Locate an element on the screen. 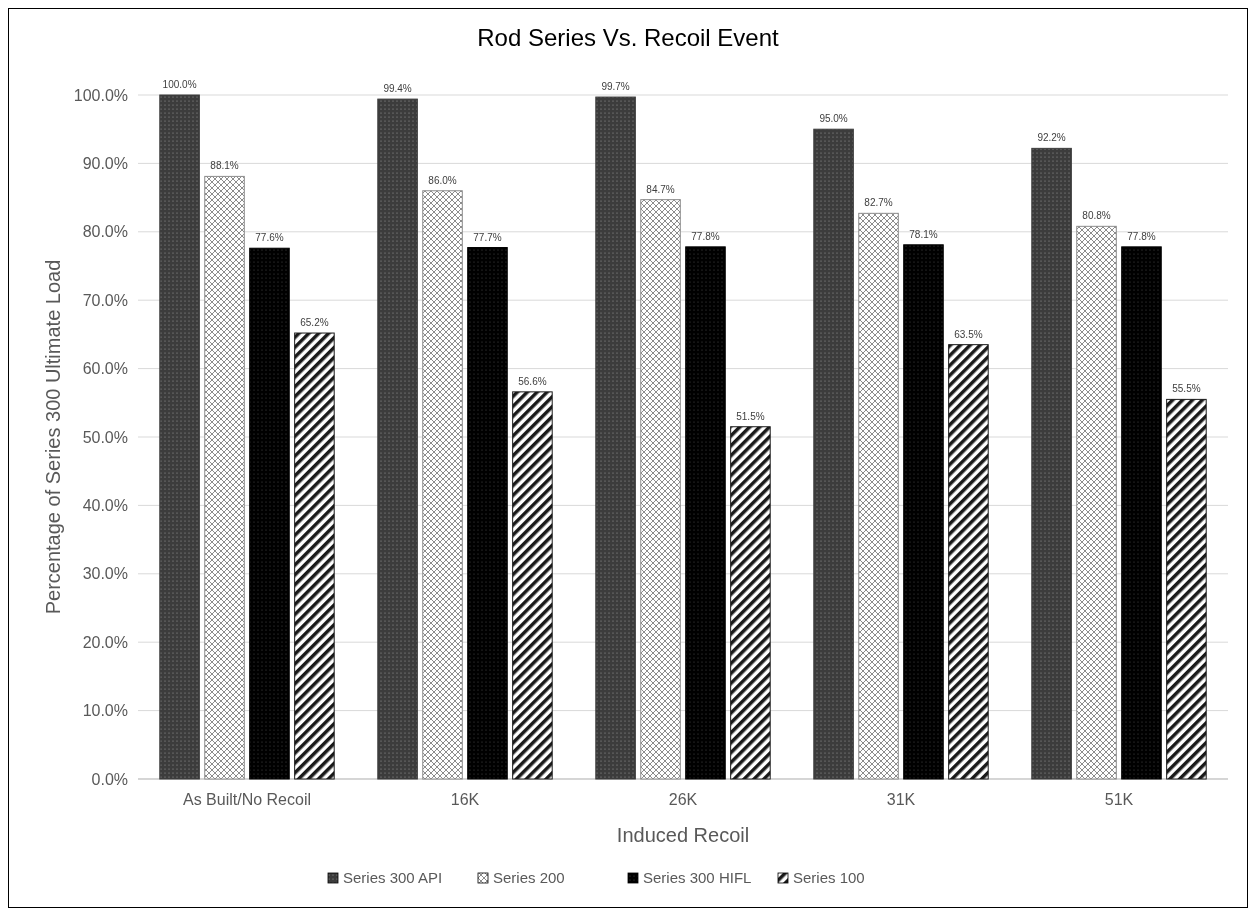  y-tick-label: 20.0% is located at coordinates (105, 642).